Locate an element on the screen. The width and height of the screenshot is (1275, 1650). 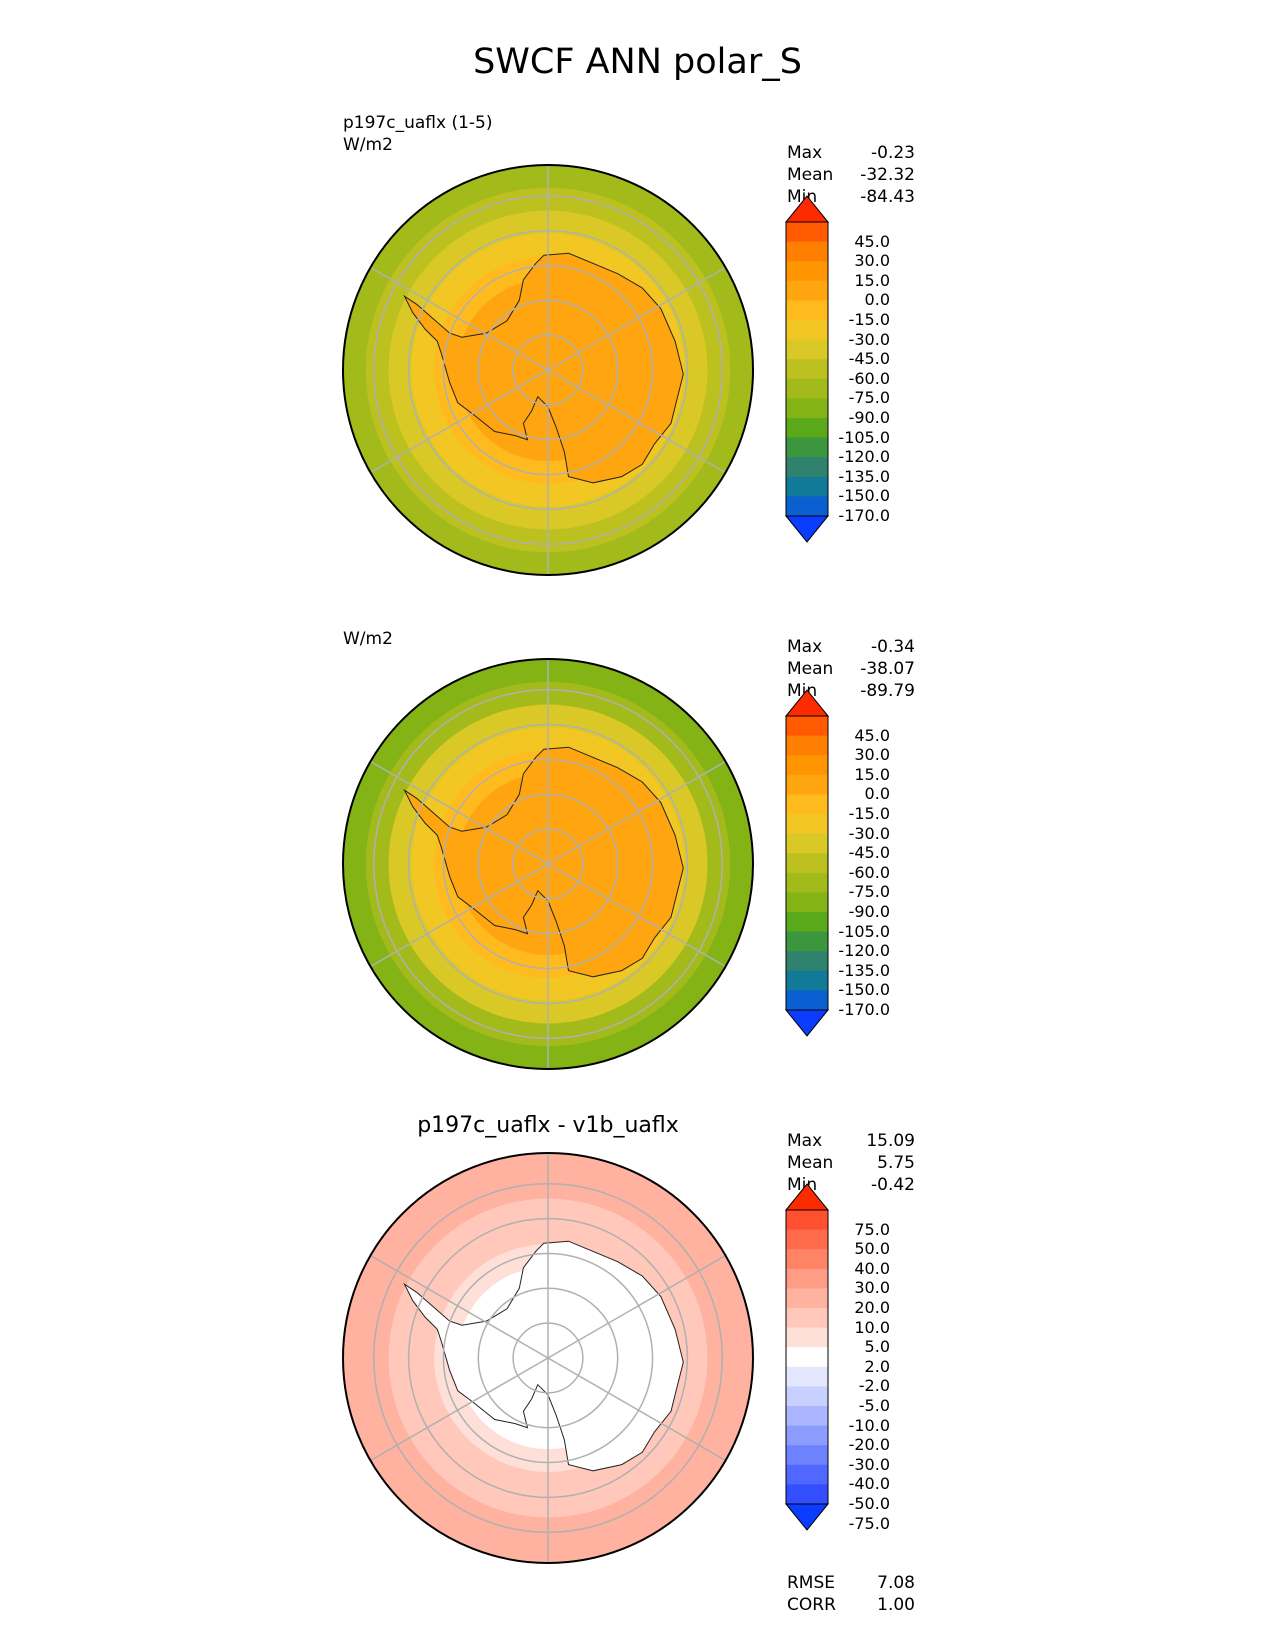
colorbar-tick-label: -135.0 is located at coordinates (864, 476).